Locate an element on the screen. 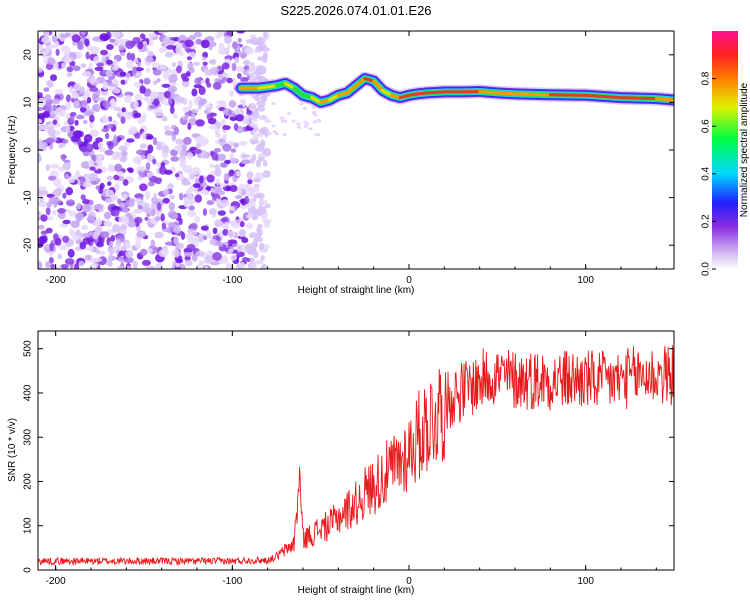  colorbar-tick-label: 0.6 is located at coordinates (706, 126).